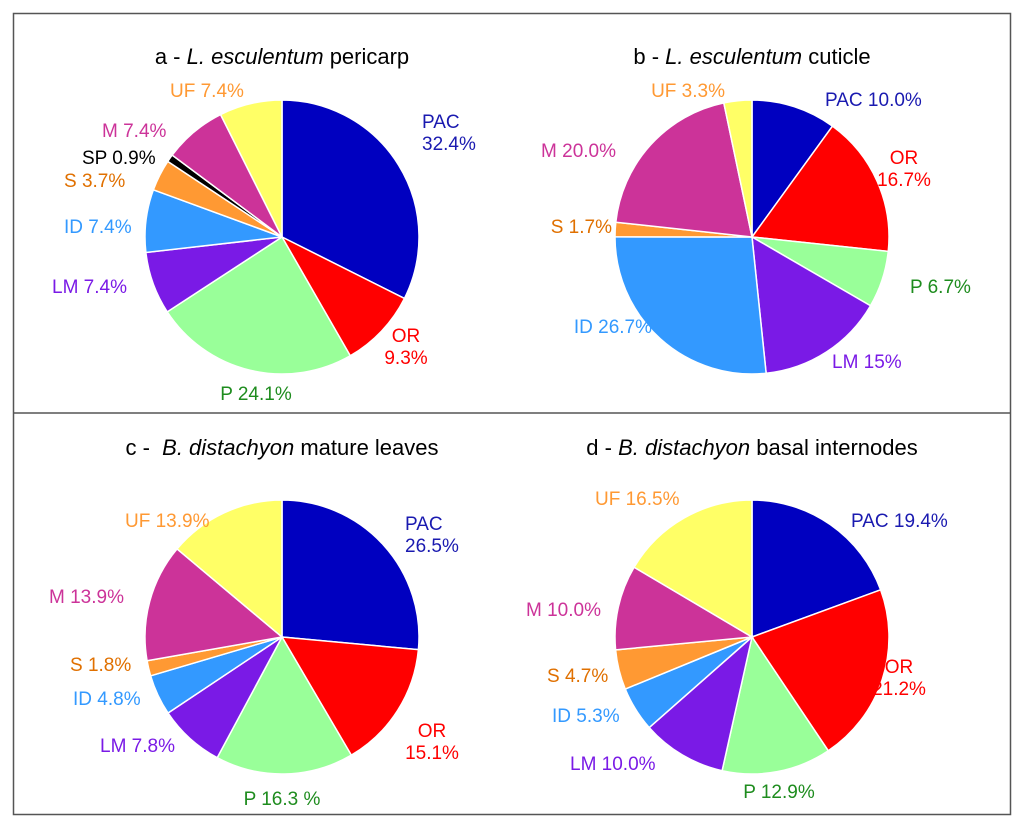 This screenshot has height=828, width=1024. What do you see at coordinates (432, 753) in the screenshot?
I see `panel-c-label-or-line: 15.1%` at bounding box center [432, 753].